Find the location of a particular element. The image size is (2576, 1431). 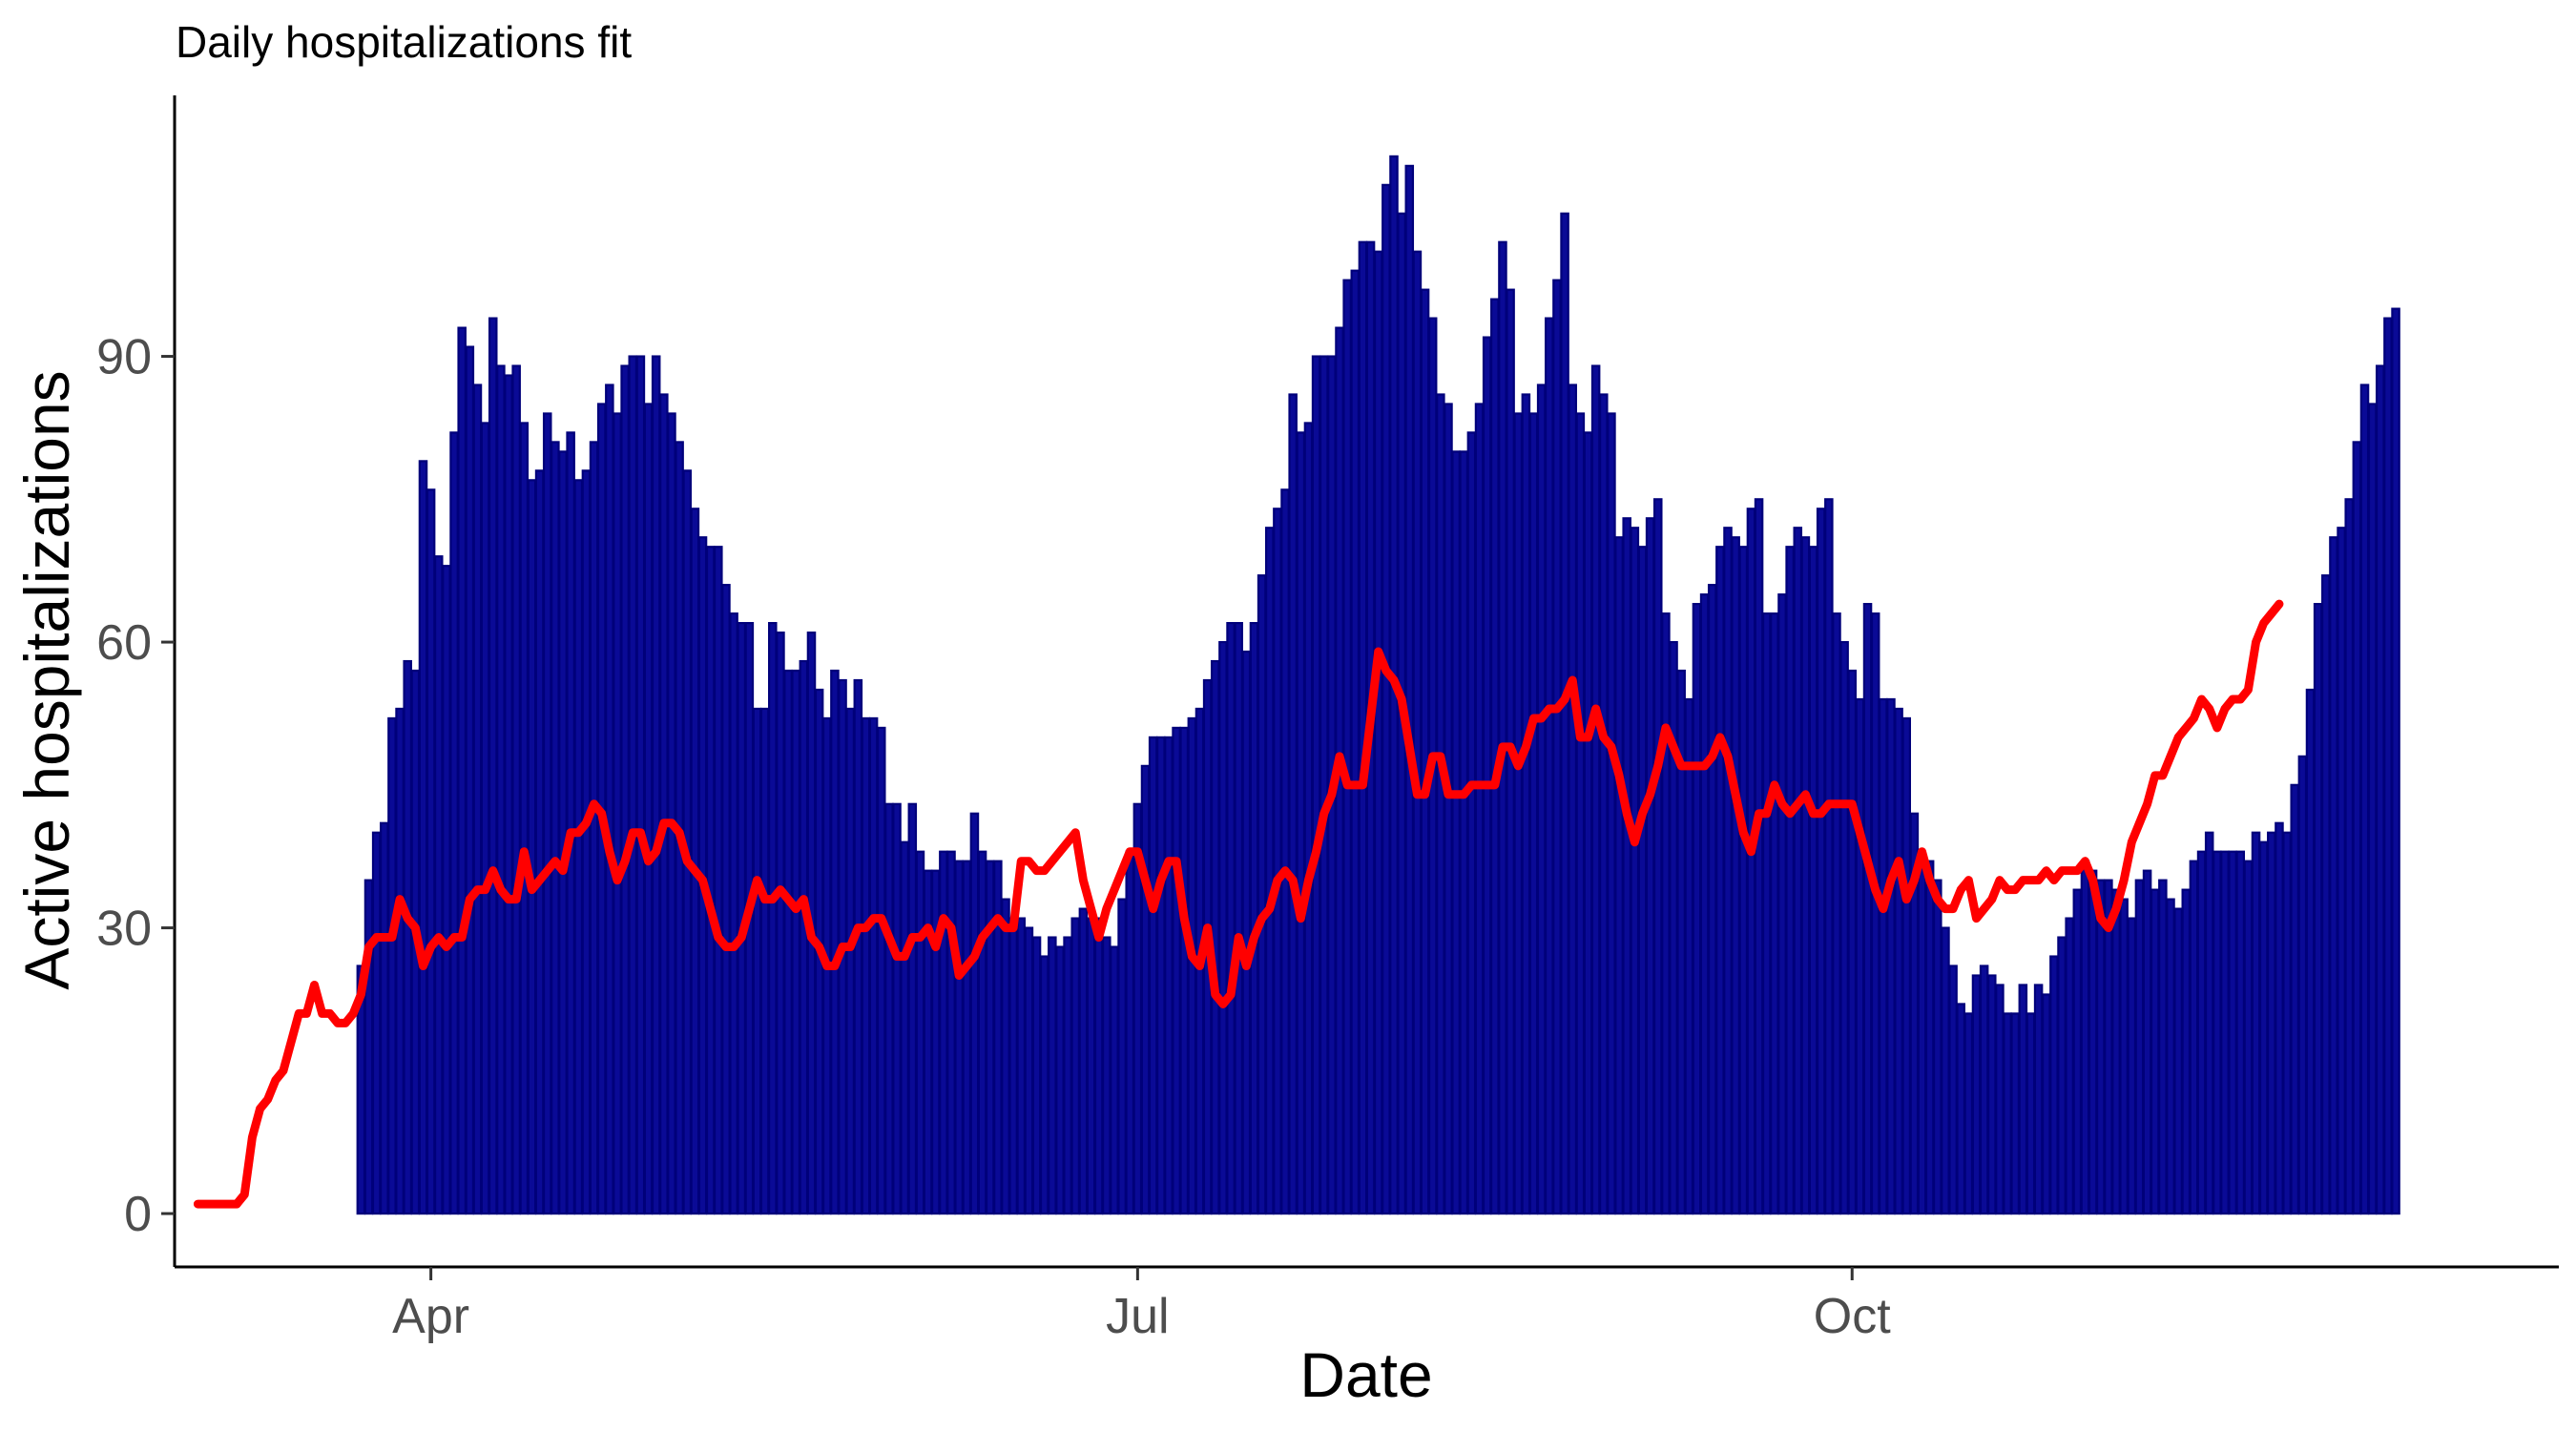

y-axis-title: Active hospitalizations is located at coordinates (46, 680).